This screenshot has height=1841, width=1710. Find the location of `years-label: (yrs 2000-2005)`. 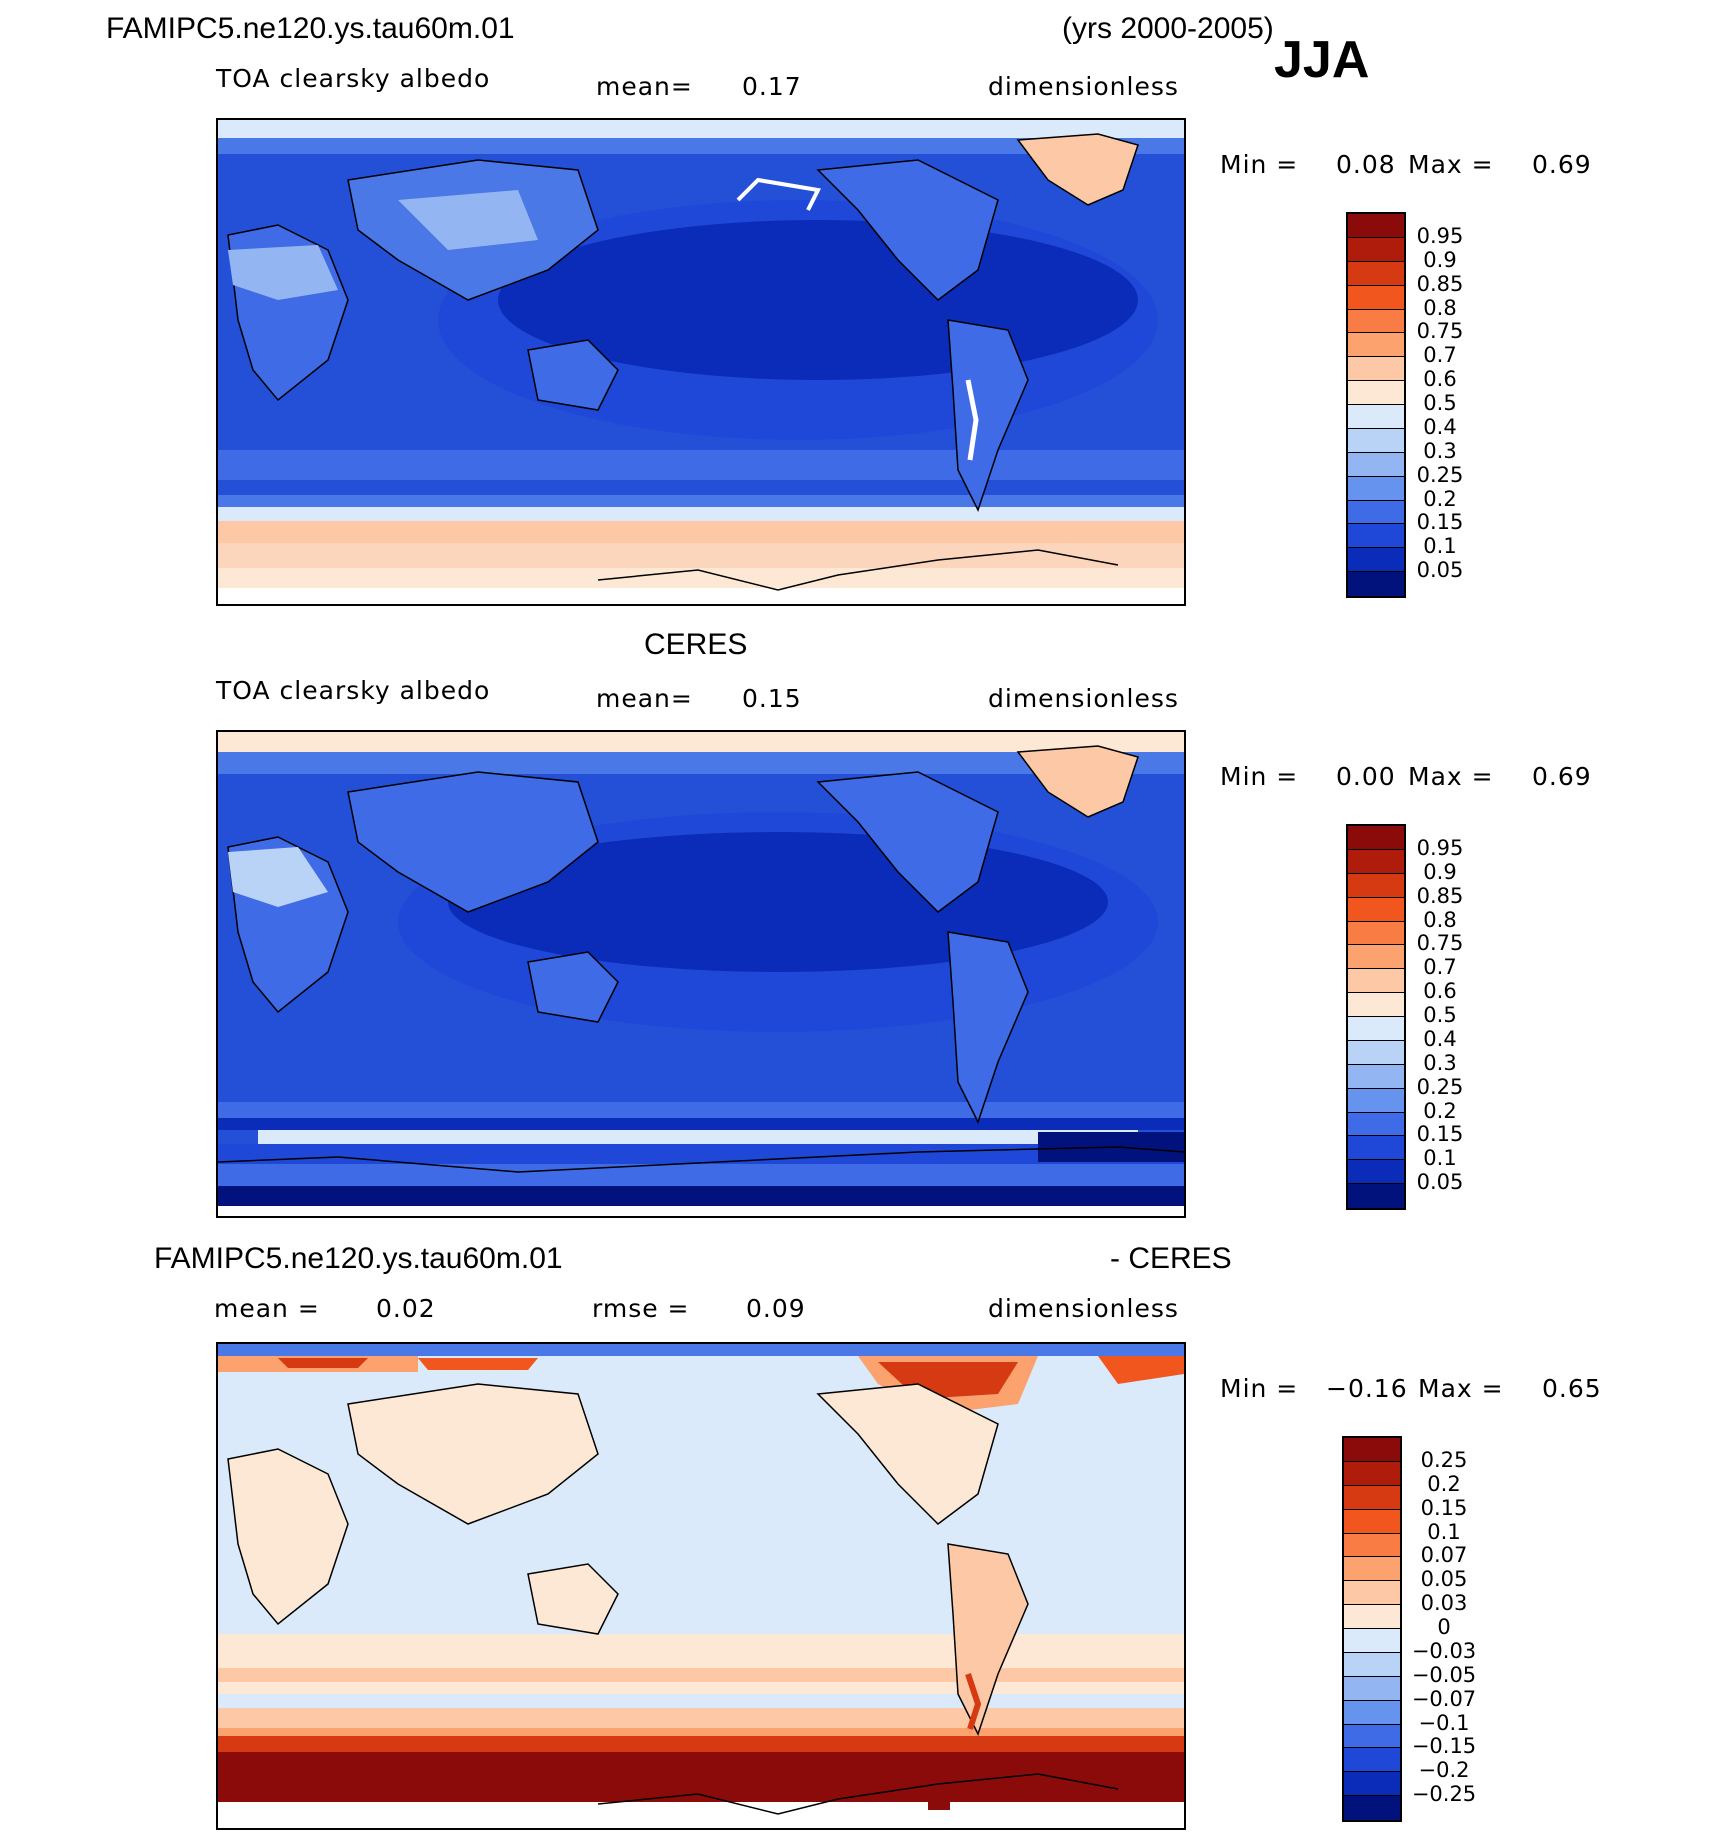

years-label: (yrs 2000-2005) is located at coordinates (1168, 28).